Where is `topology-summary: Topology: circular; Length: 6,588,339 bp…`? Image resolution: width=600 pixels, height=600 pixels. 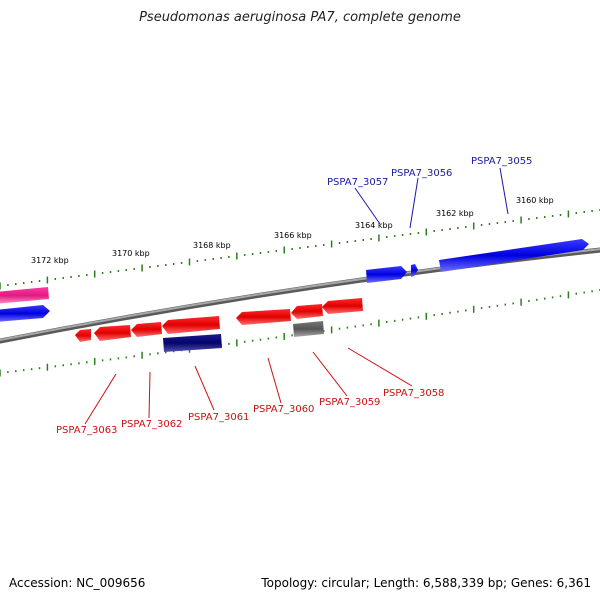 topology-summary: Topology: circular; Length: 6,588,339 bp… is located at coordinates (426, 583).